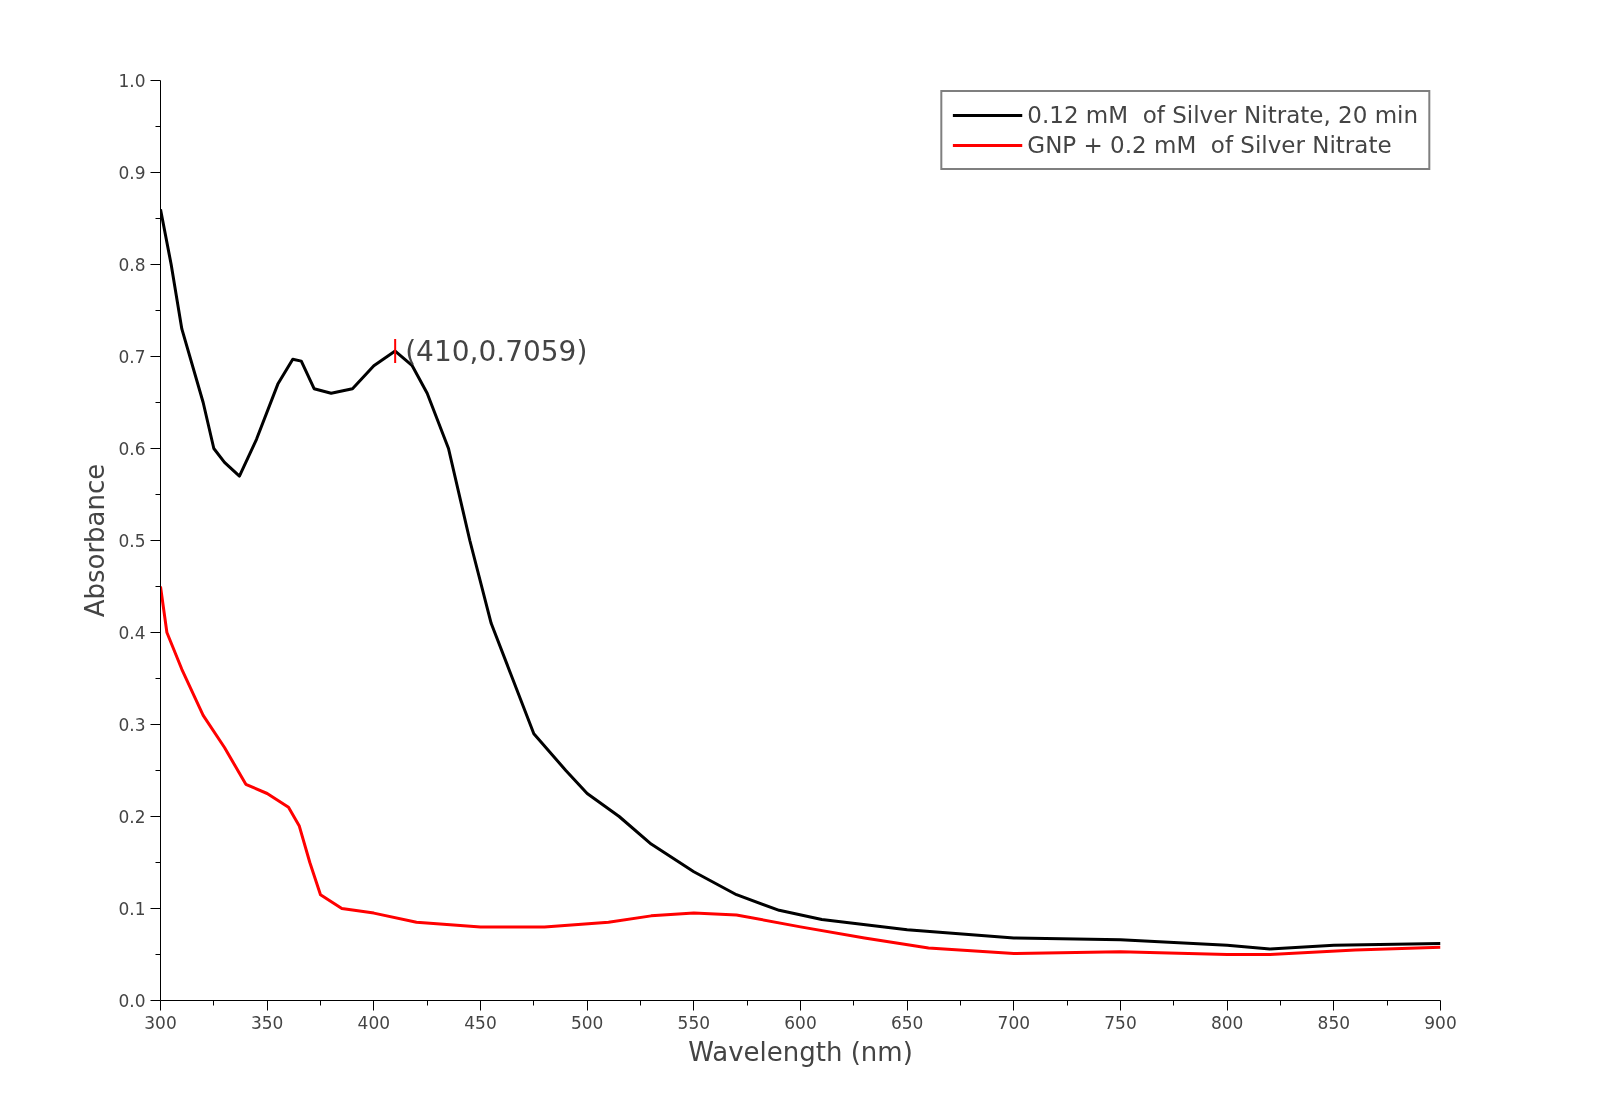  I want to click on y-tick-label: 1.0, so click(132, 81).